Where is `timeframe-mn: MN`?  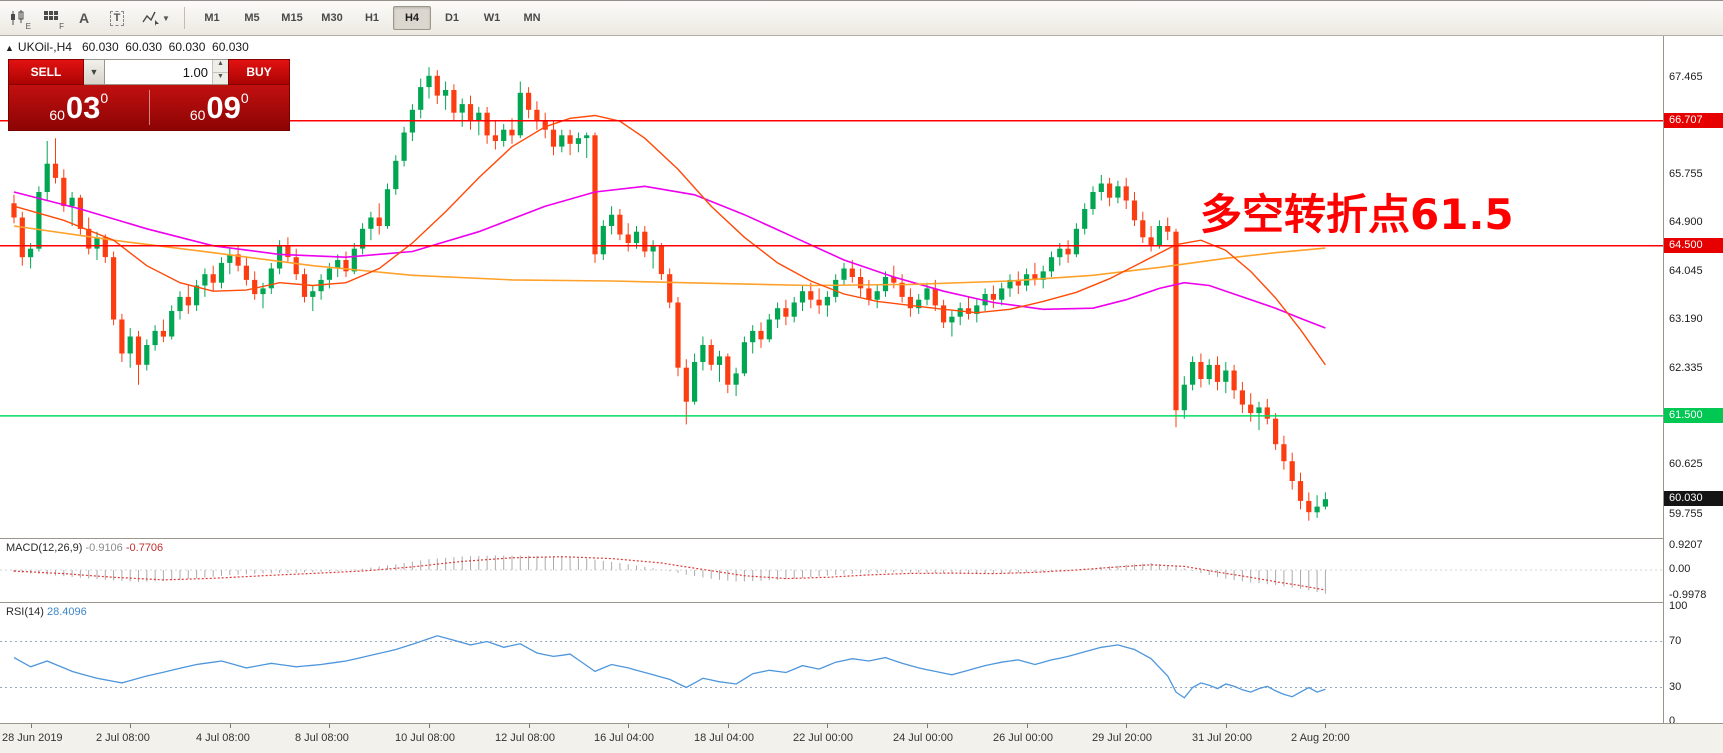
timeframe-mn: MN is located at coordinates (532, 18).